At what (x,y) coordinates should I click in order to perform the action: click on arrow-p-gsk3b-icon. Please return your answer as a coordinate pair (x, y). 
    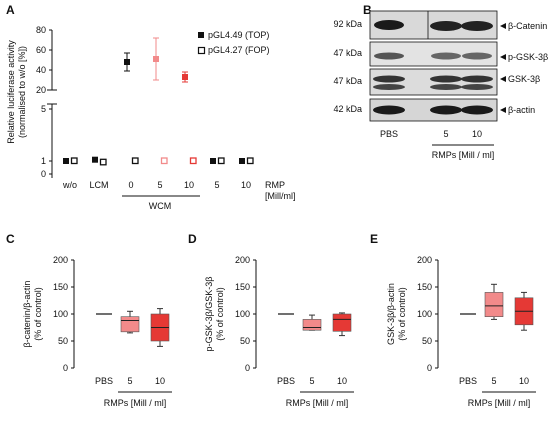
    Looking at the image, I should click on (503, 57).